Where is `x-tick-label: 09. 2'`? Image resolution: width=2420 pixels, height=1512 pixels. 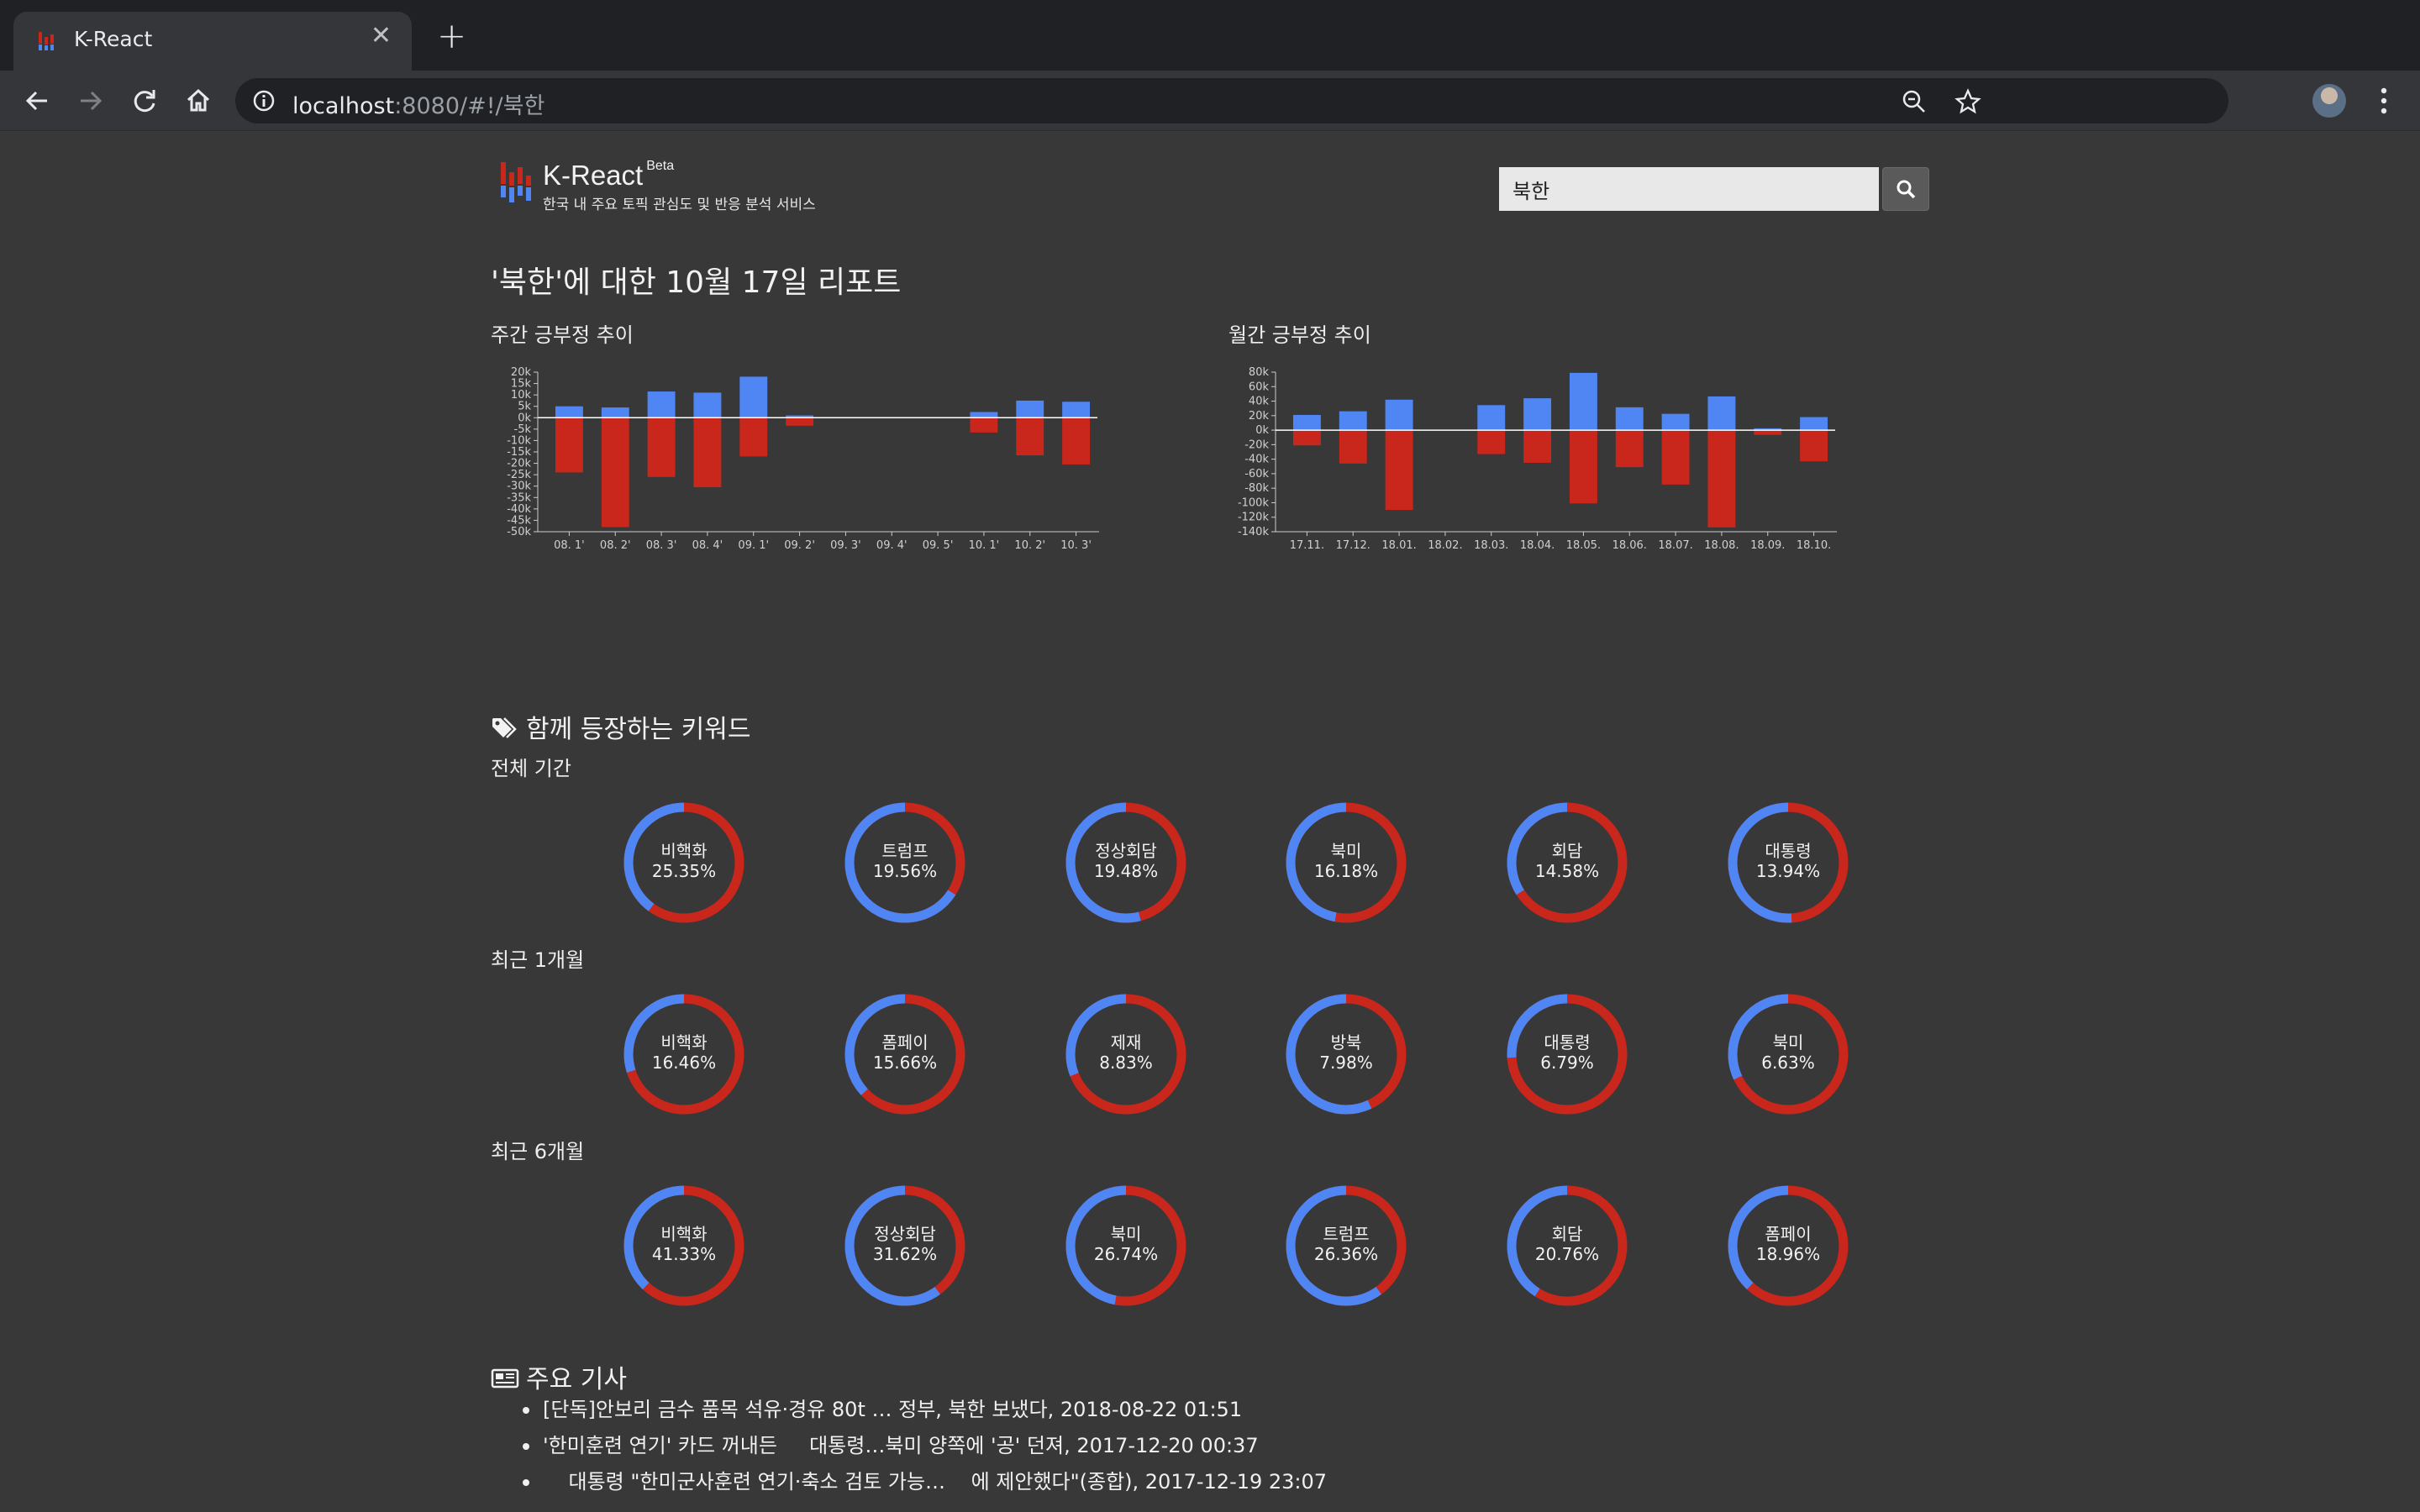
x-tick-label: 09. 2' is located at coordinates (799, 545).